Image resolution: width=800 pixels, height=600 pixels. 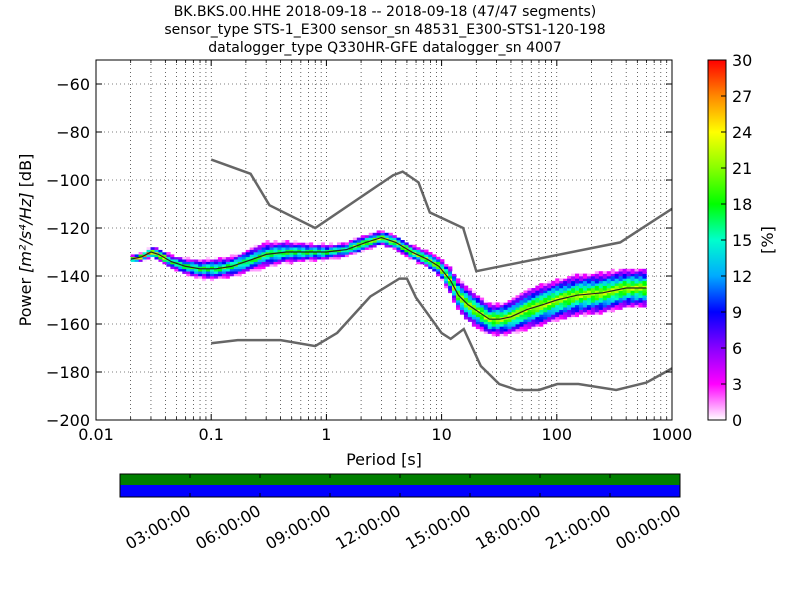 I want to click on x-axis-label: Period [s], so click(x=384, y=459).